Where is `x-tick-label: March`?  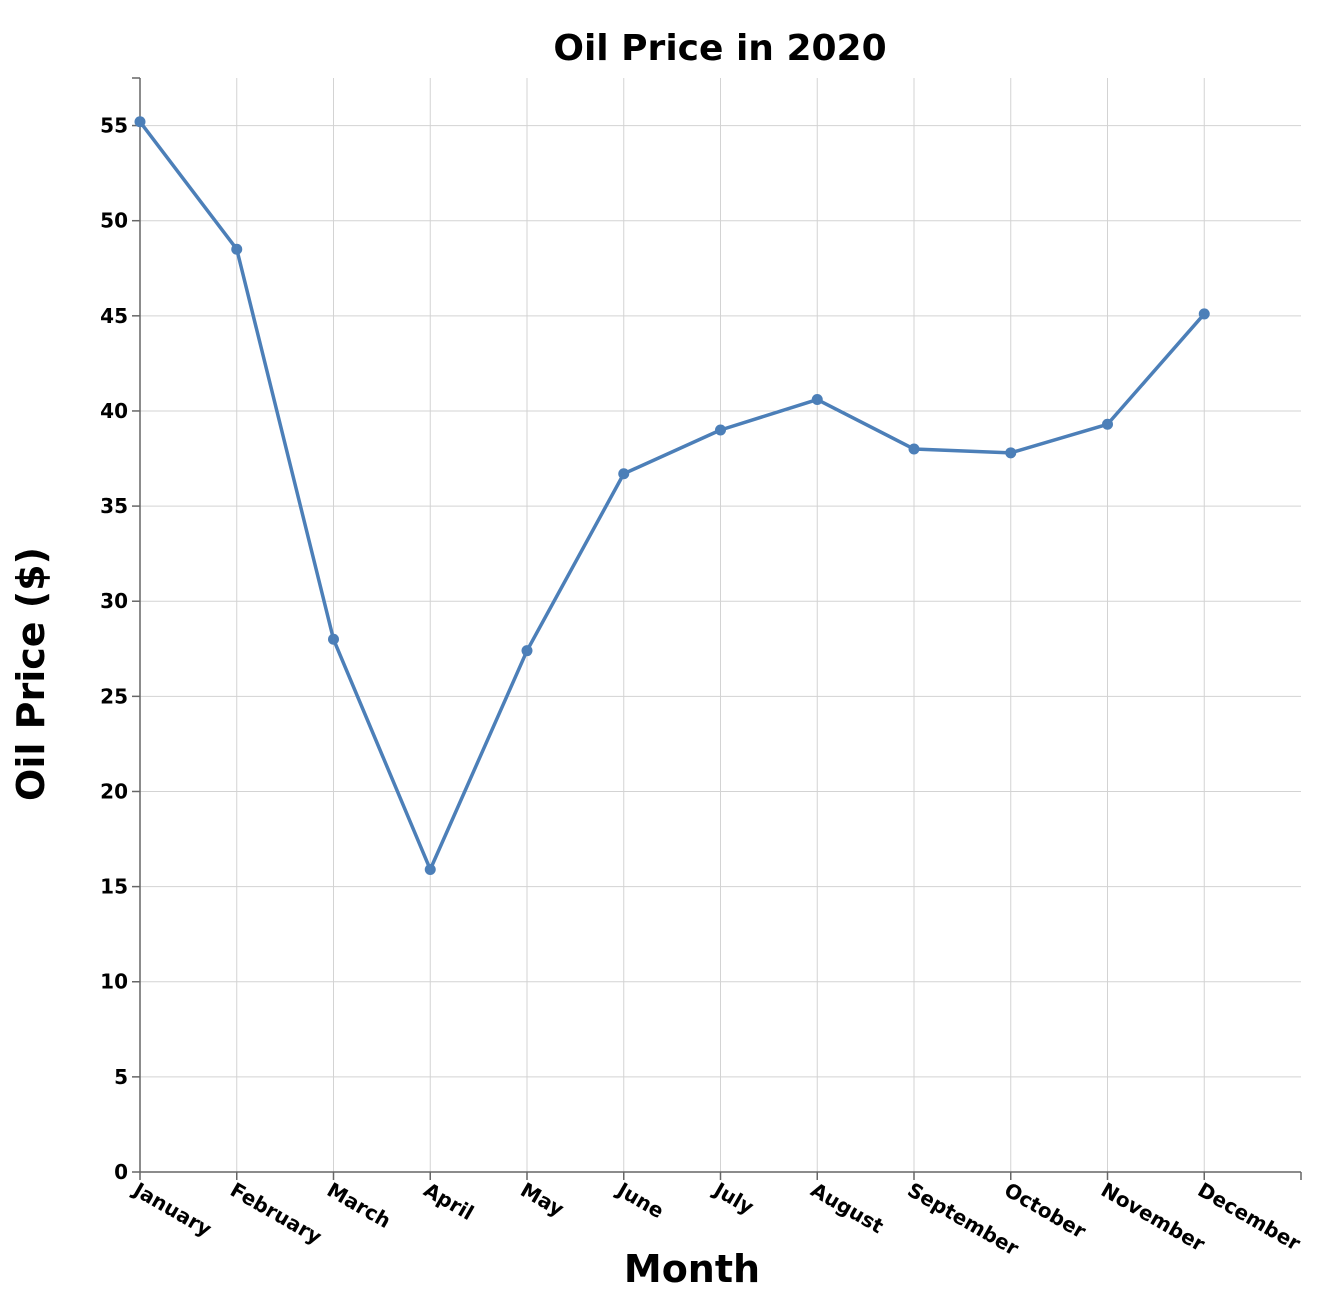 x-tick-label: March is located at coordinates (359, 1205).